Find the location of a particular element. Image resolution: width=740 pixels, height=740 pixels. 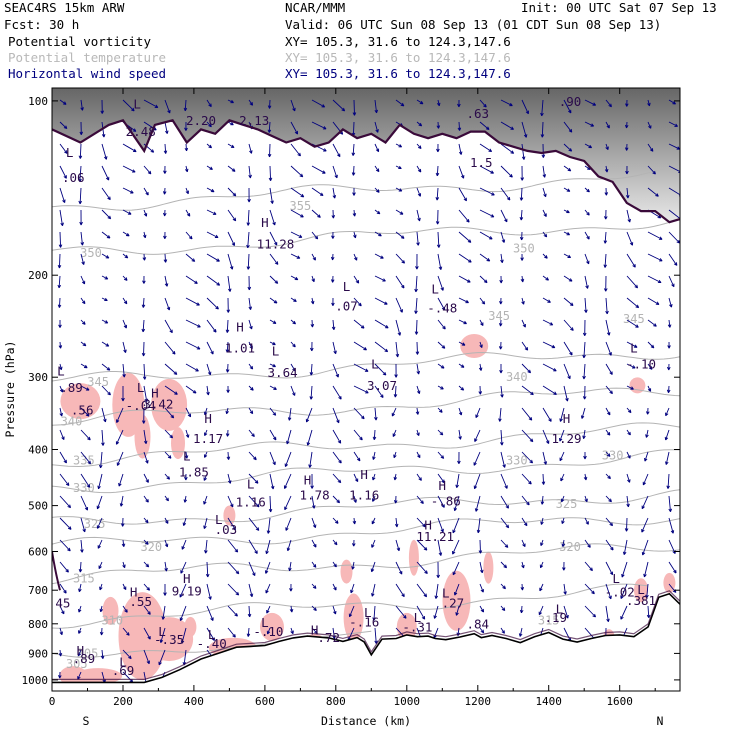

extremum-value: 1.5 is located at coordinates (481, 162).